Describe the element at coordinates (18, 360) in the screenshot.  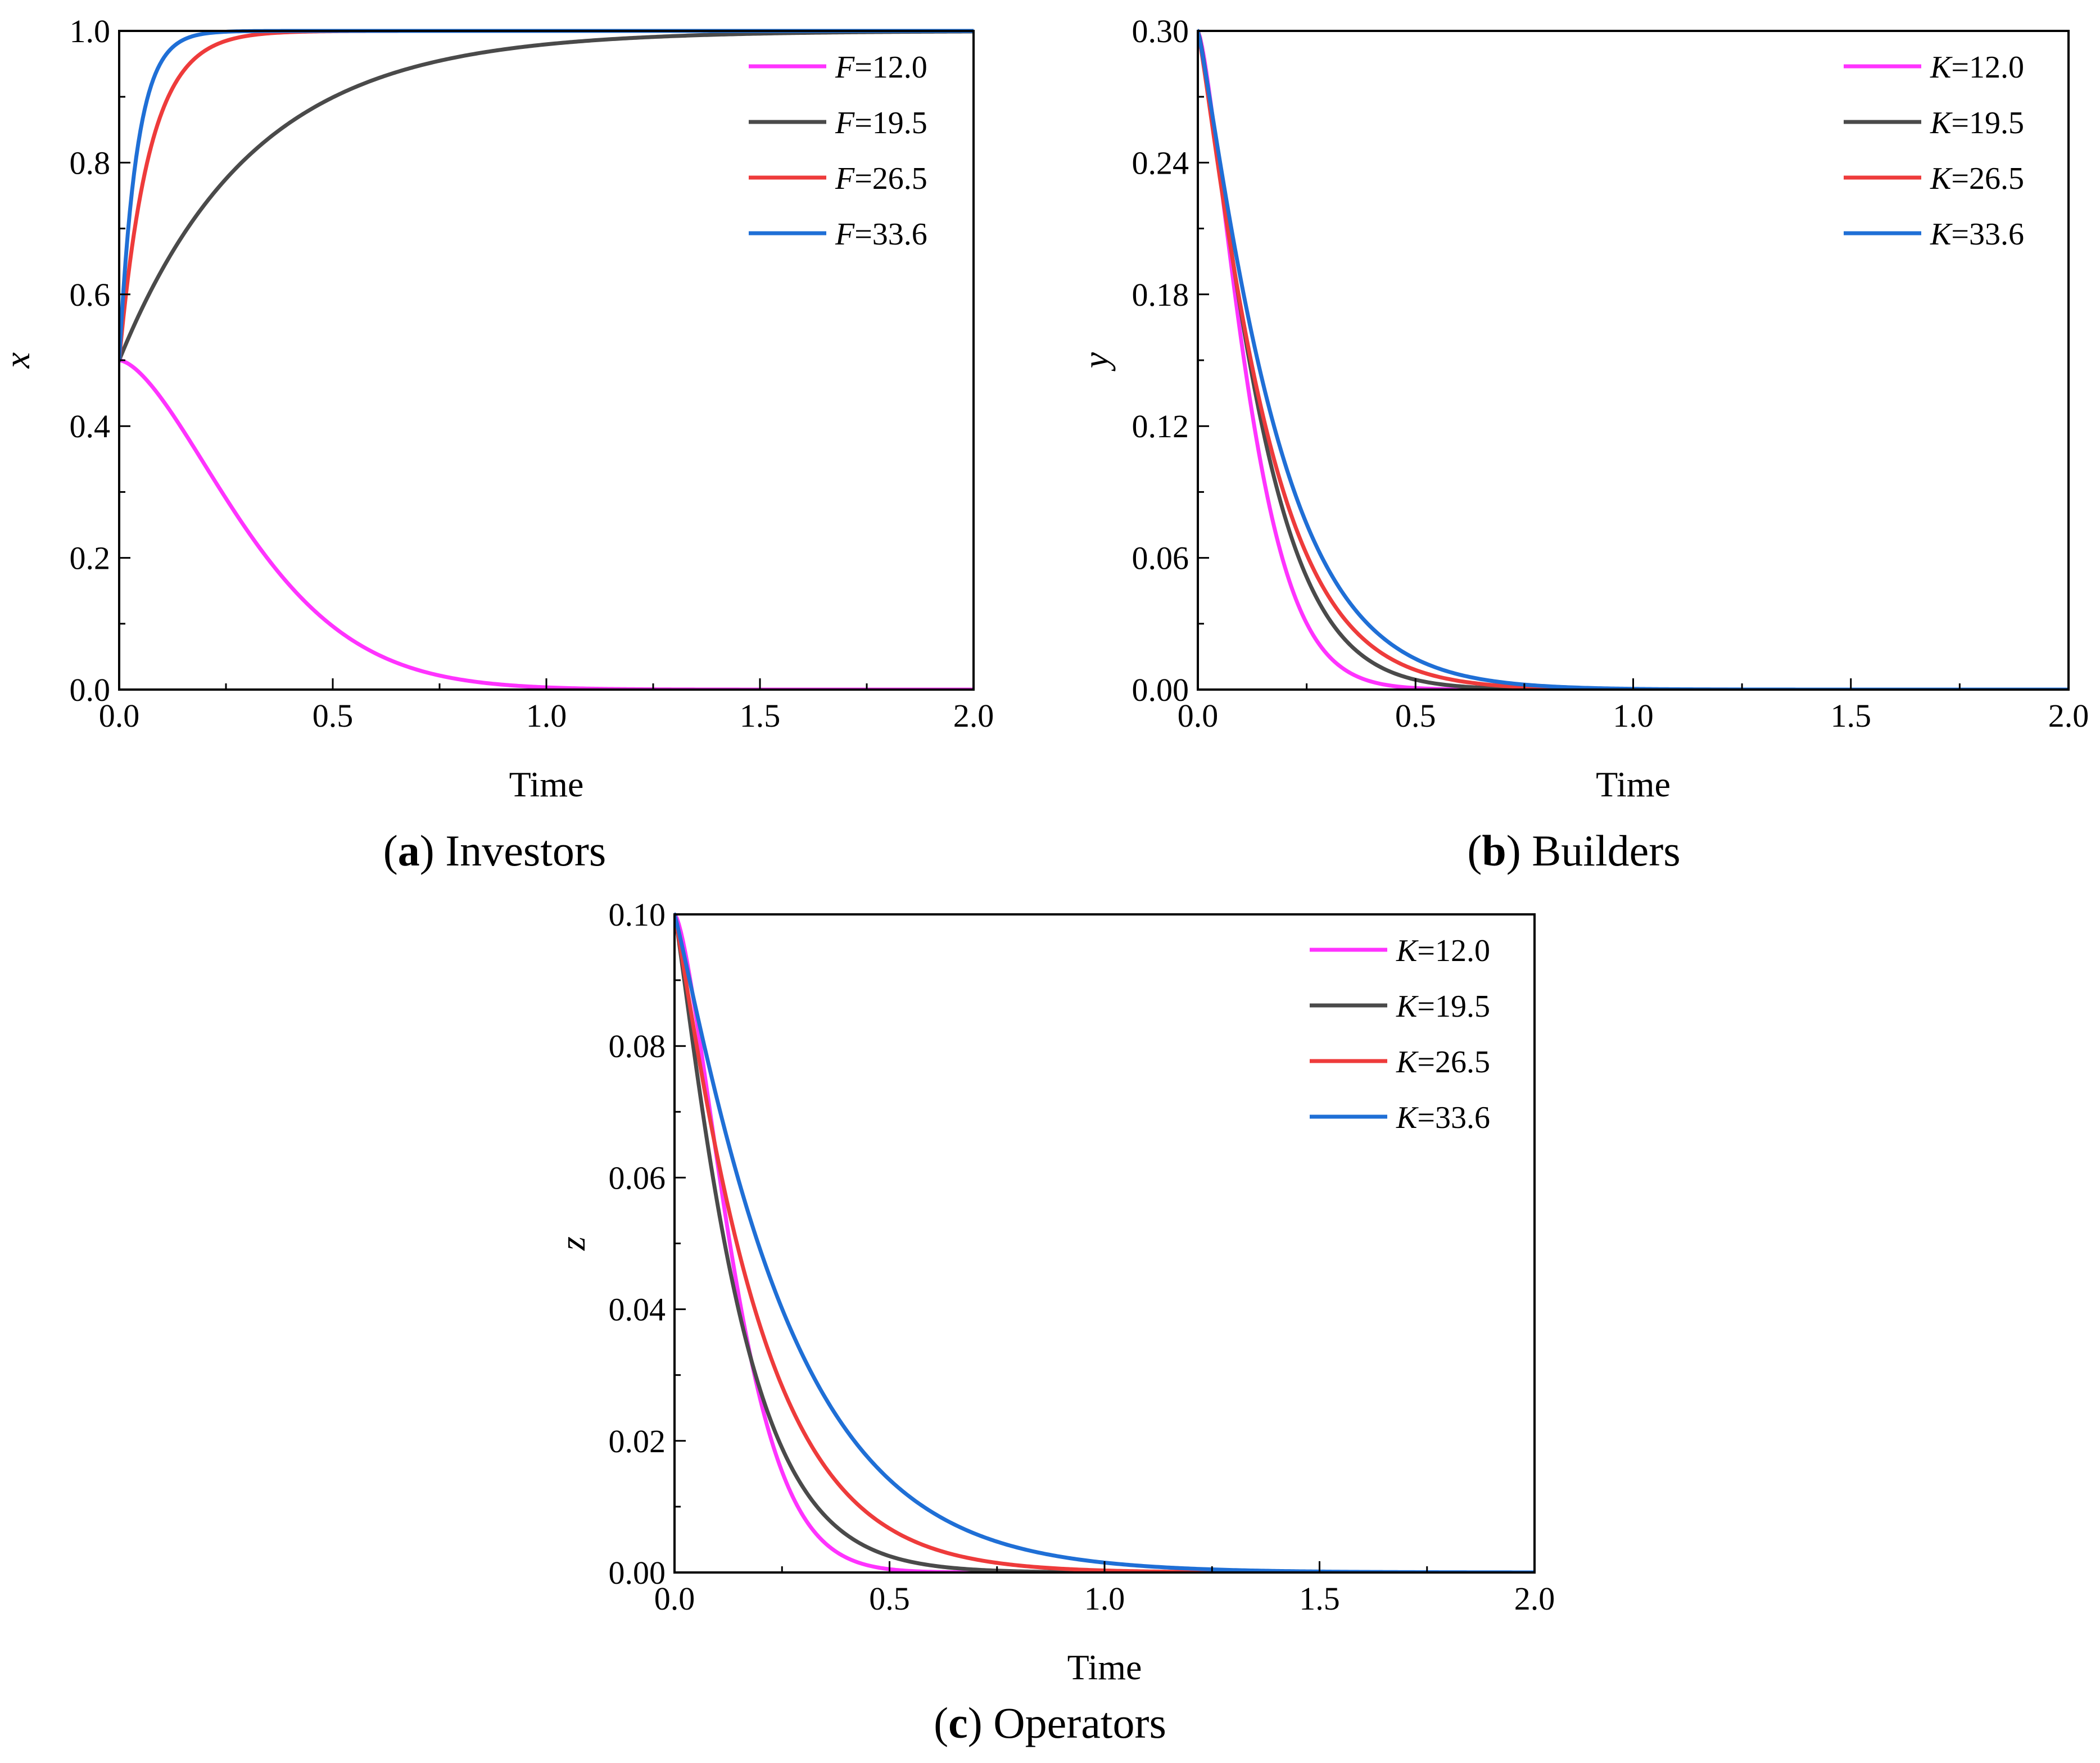
I see `y-axis-label: x` at that location.